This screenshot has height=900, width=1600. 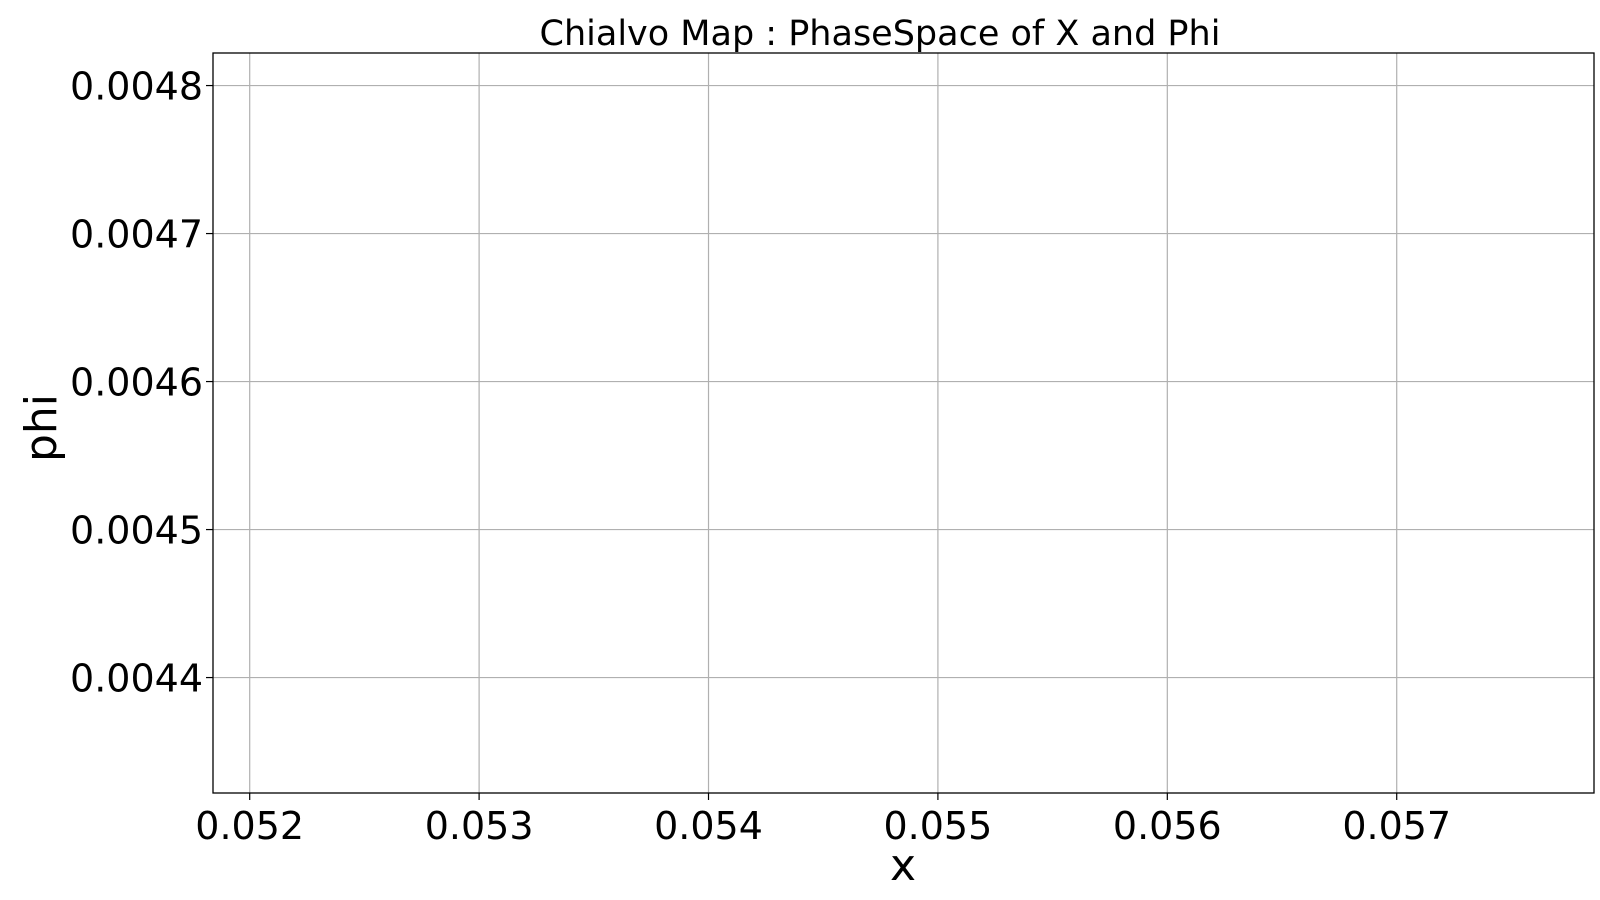 I want to click on x-tick-label: 0.052, so click(x=249, y=826).